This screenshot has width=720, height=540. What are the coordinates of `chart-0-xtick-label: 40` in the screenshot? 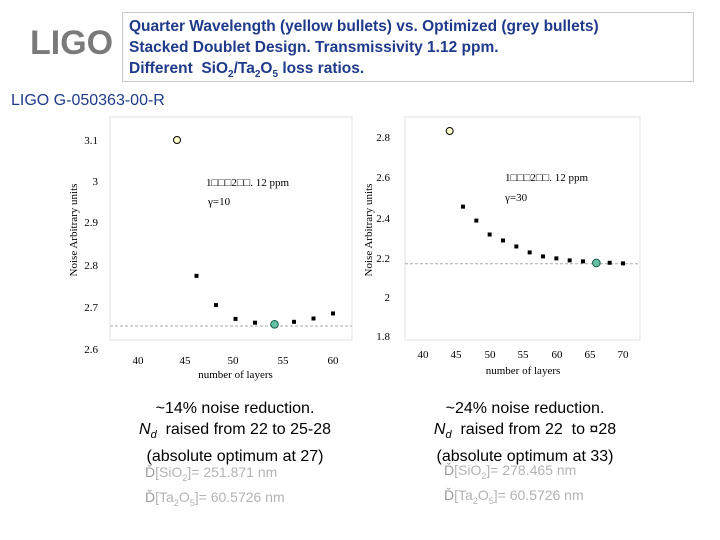 It's located at (139, 361).